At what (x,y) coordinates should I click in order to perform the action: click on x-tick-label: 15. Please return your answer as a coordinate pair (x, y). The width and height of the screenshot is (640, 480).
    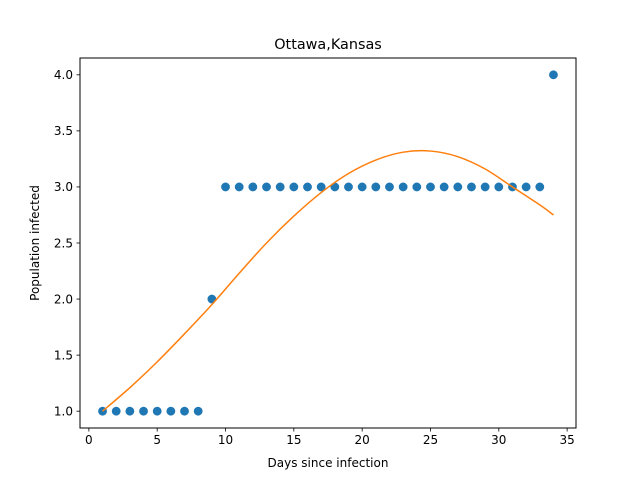
    Looking at the image, I should click on (293, 440).